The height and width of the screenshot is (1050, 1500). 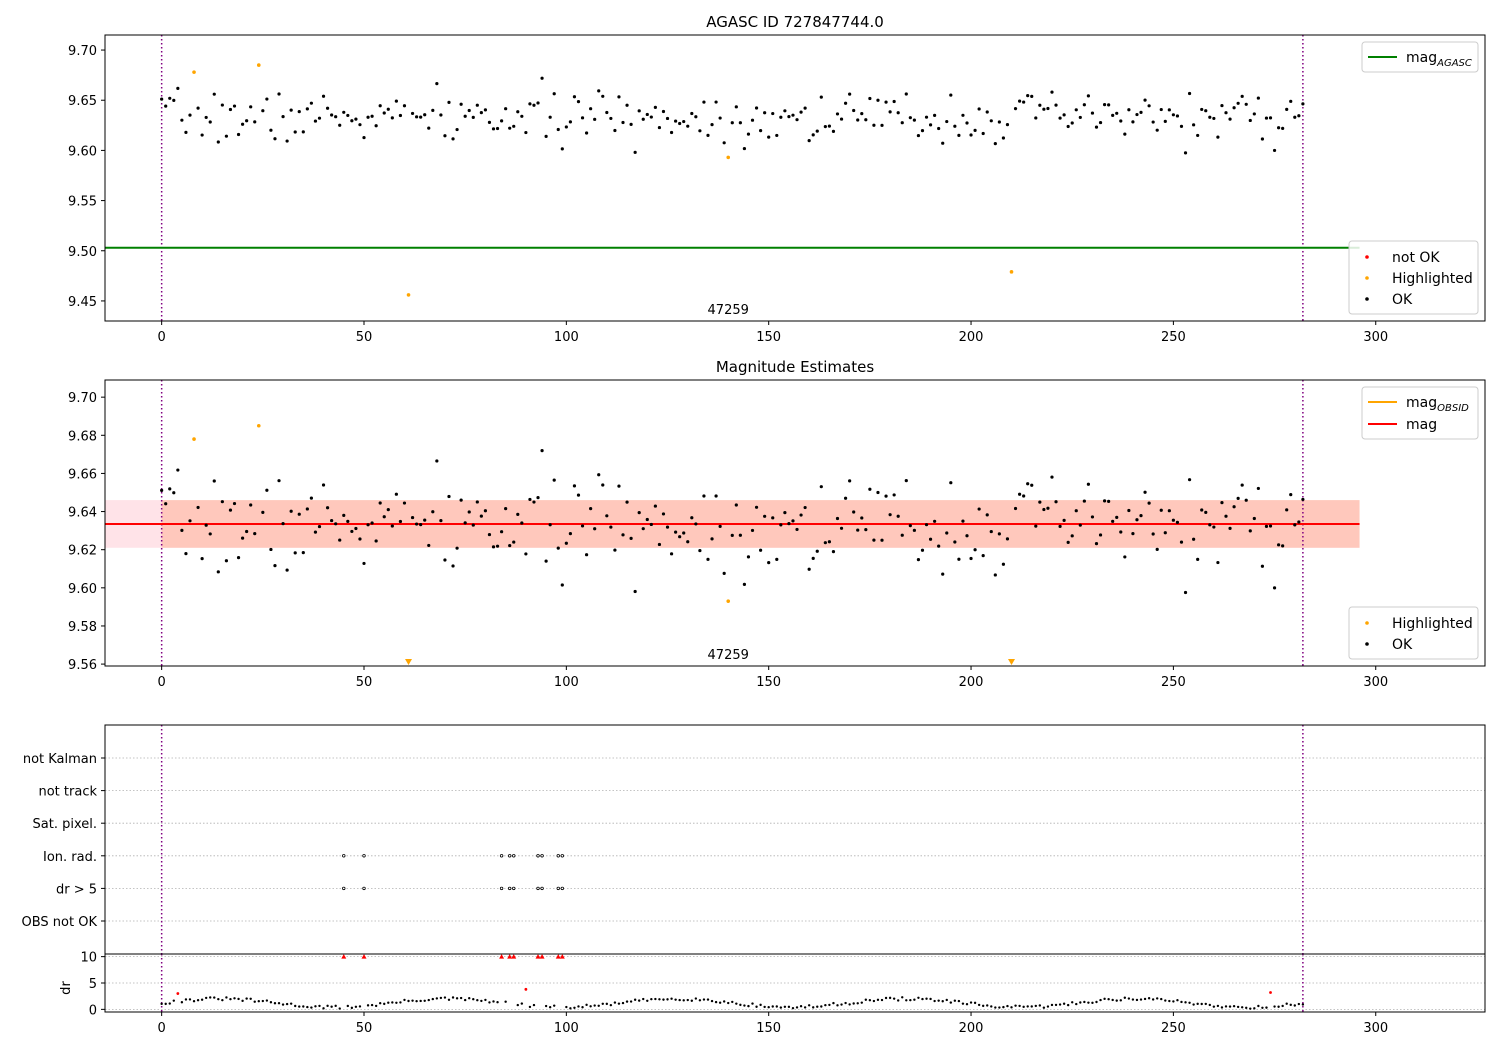 What do you see at coordinates (194, 72) in the screenshot?
I see `p1-highlighted-point` at bounding box center [194, 72].